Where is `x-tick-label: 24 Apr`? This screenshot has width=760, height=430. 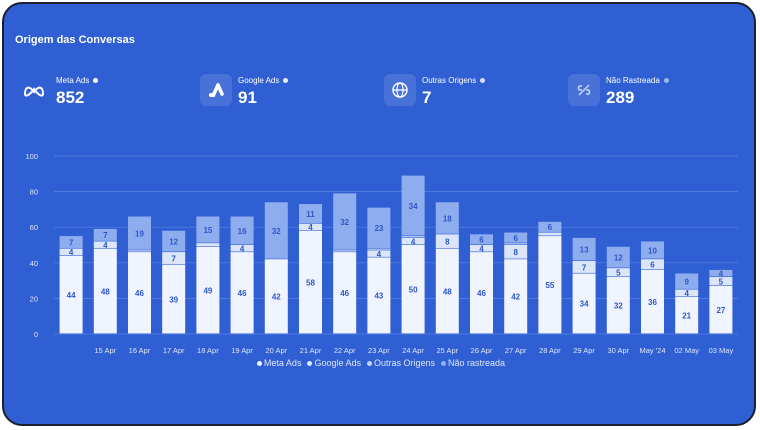
x-tick-label: 24 Apr is located at coordinates (413, 350).